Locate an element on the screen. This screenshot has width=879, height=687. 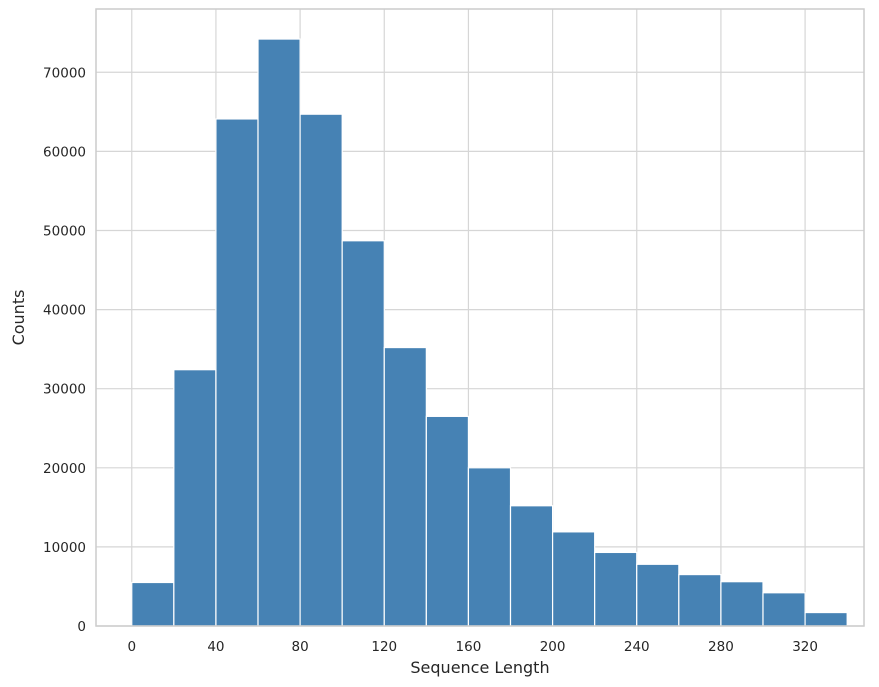
x-tick-label: 40 is located at coordinates (215, 647).